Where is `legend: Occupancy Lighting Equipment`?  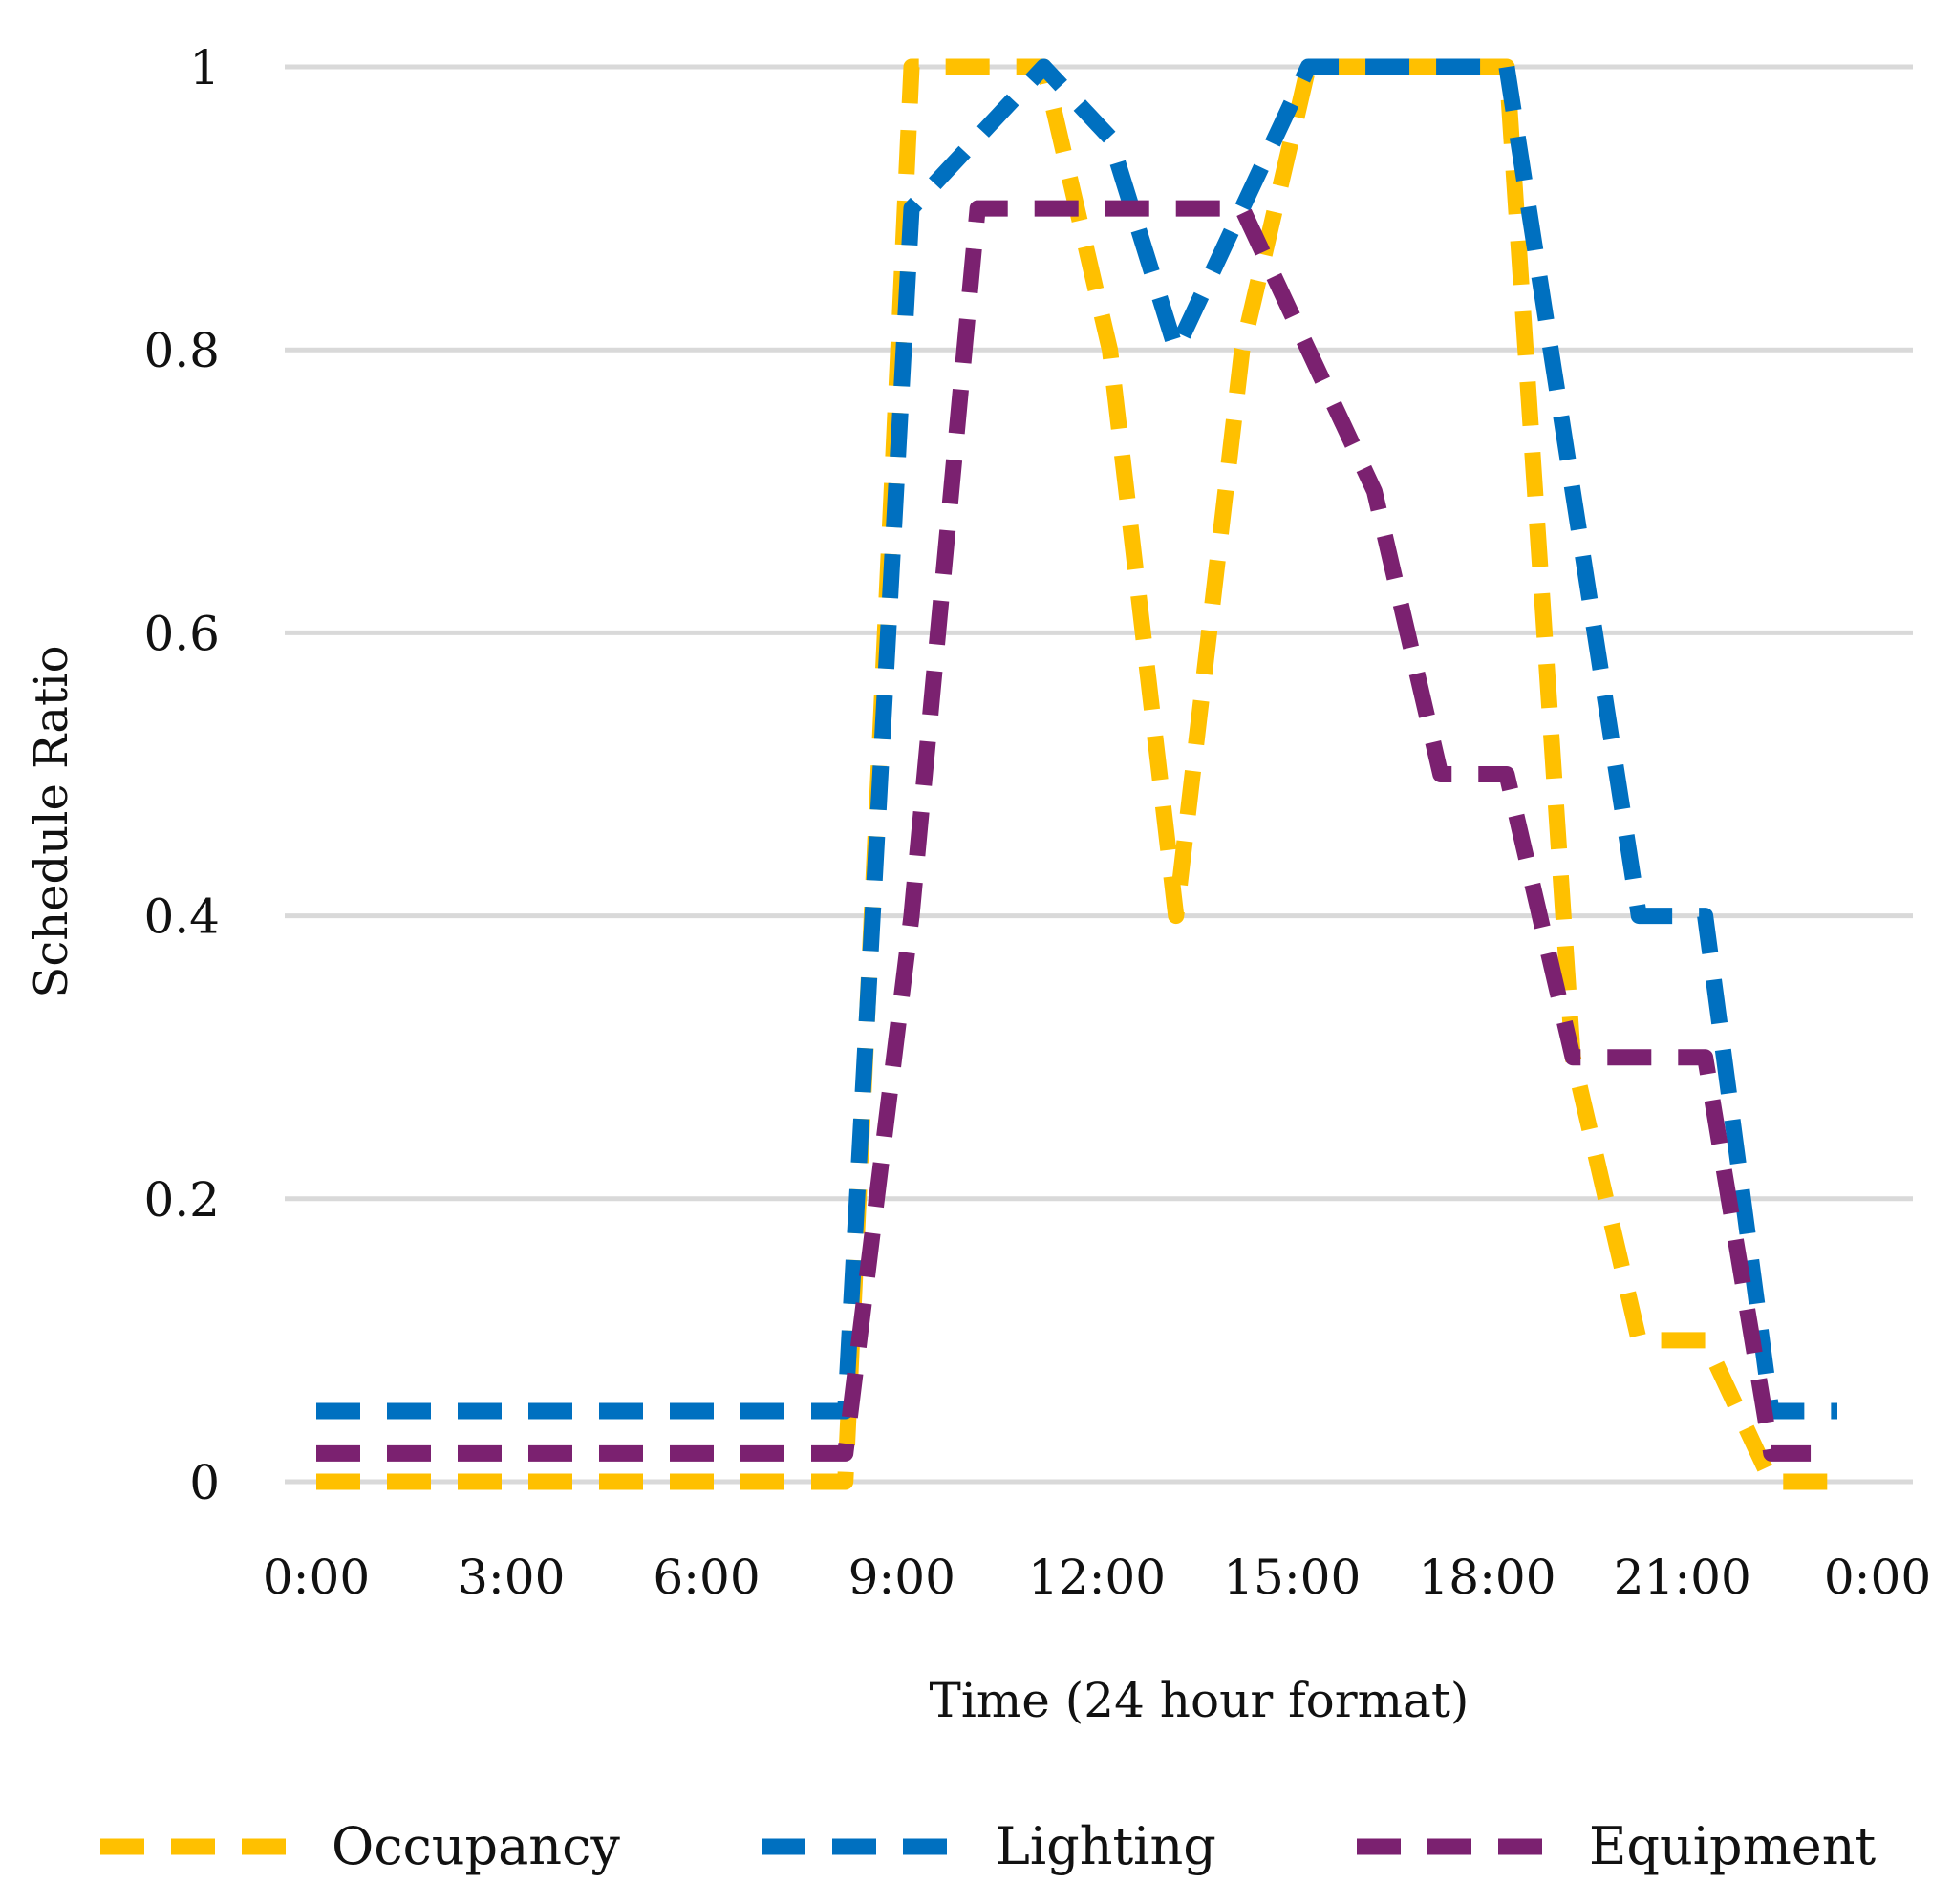 legend: Occupancy Lighting Equipment is located at coordinates (989, 1846).